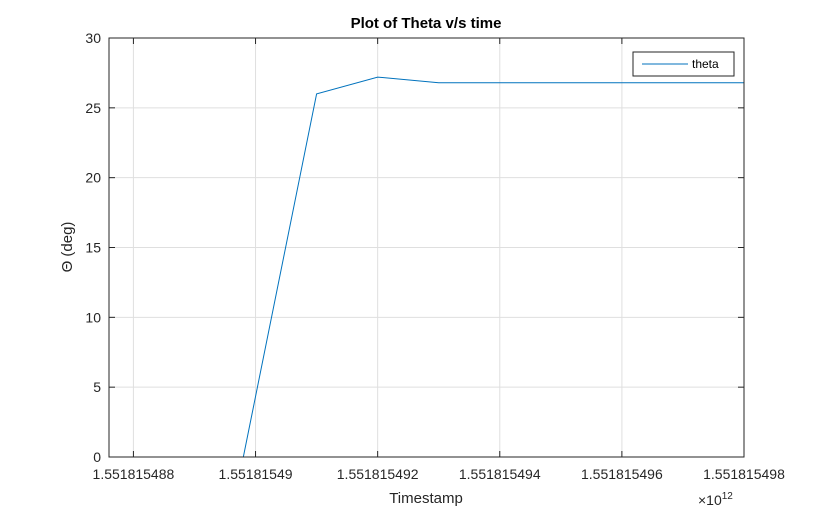 Image resolution: width=823 pixels, height=512 pixels. I want to click on x-exponent-label: ×10¹², so click(715, 499).